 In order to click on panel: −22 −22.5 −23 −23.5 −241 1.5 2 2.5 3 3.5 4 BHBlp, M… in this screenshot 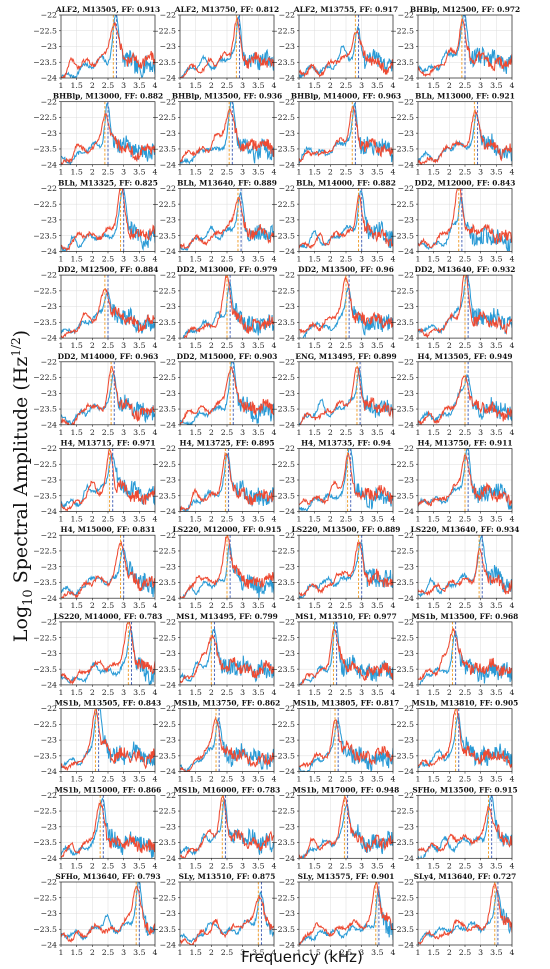, I will do `click(455, 47)`.